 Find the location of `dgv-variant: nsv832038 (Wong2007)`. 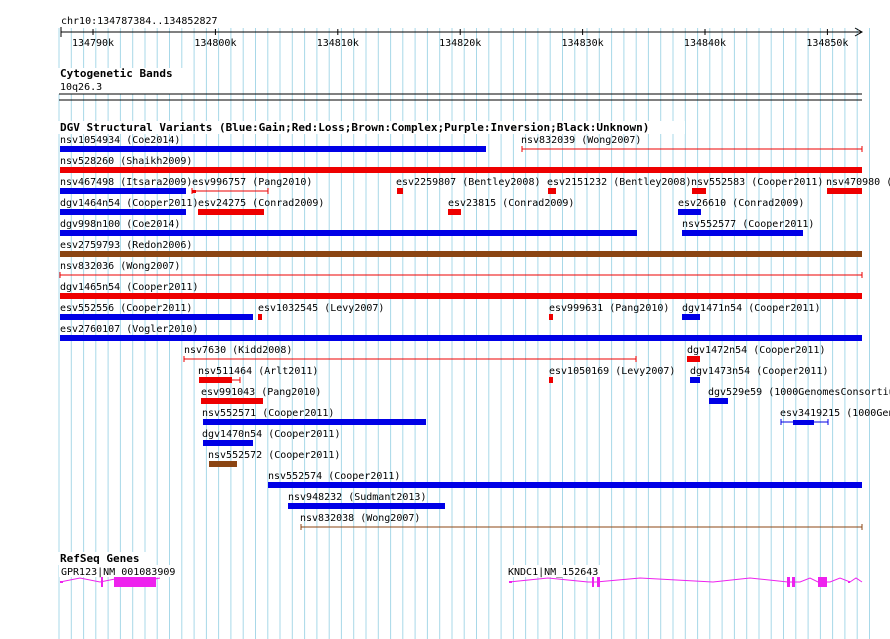

dgv-variant: nsv832038 (Wong2007) is located at coordinates (581, 521).